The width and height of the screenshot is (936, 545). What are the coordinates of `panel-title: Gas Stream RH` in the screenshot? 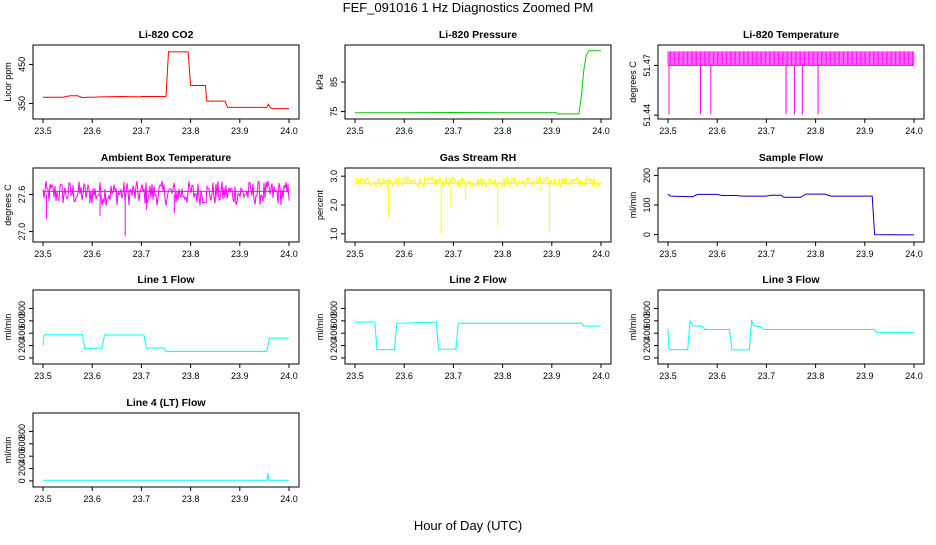 It's located at (478, 158).